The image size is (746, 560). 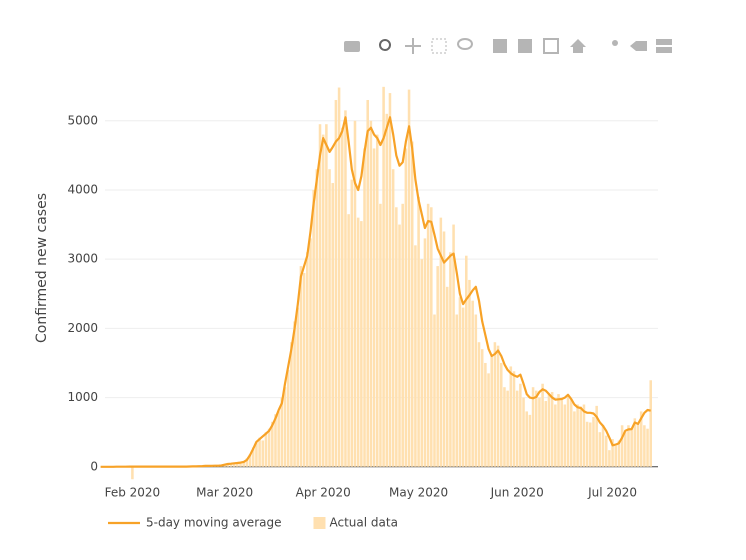 What do you see at coordinates (385, 45) in the screenshot?
I see `zoom-icon` at bounding box center [385, 45].